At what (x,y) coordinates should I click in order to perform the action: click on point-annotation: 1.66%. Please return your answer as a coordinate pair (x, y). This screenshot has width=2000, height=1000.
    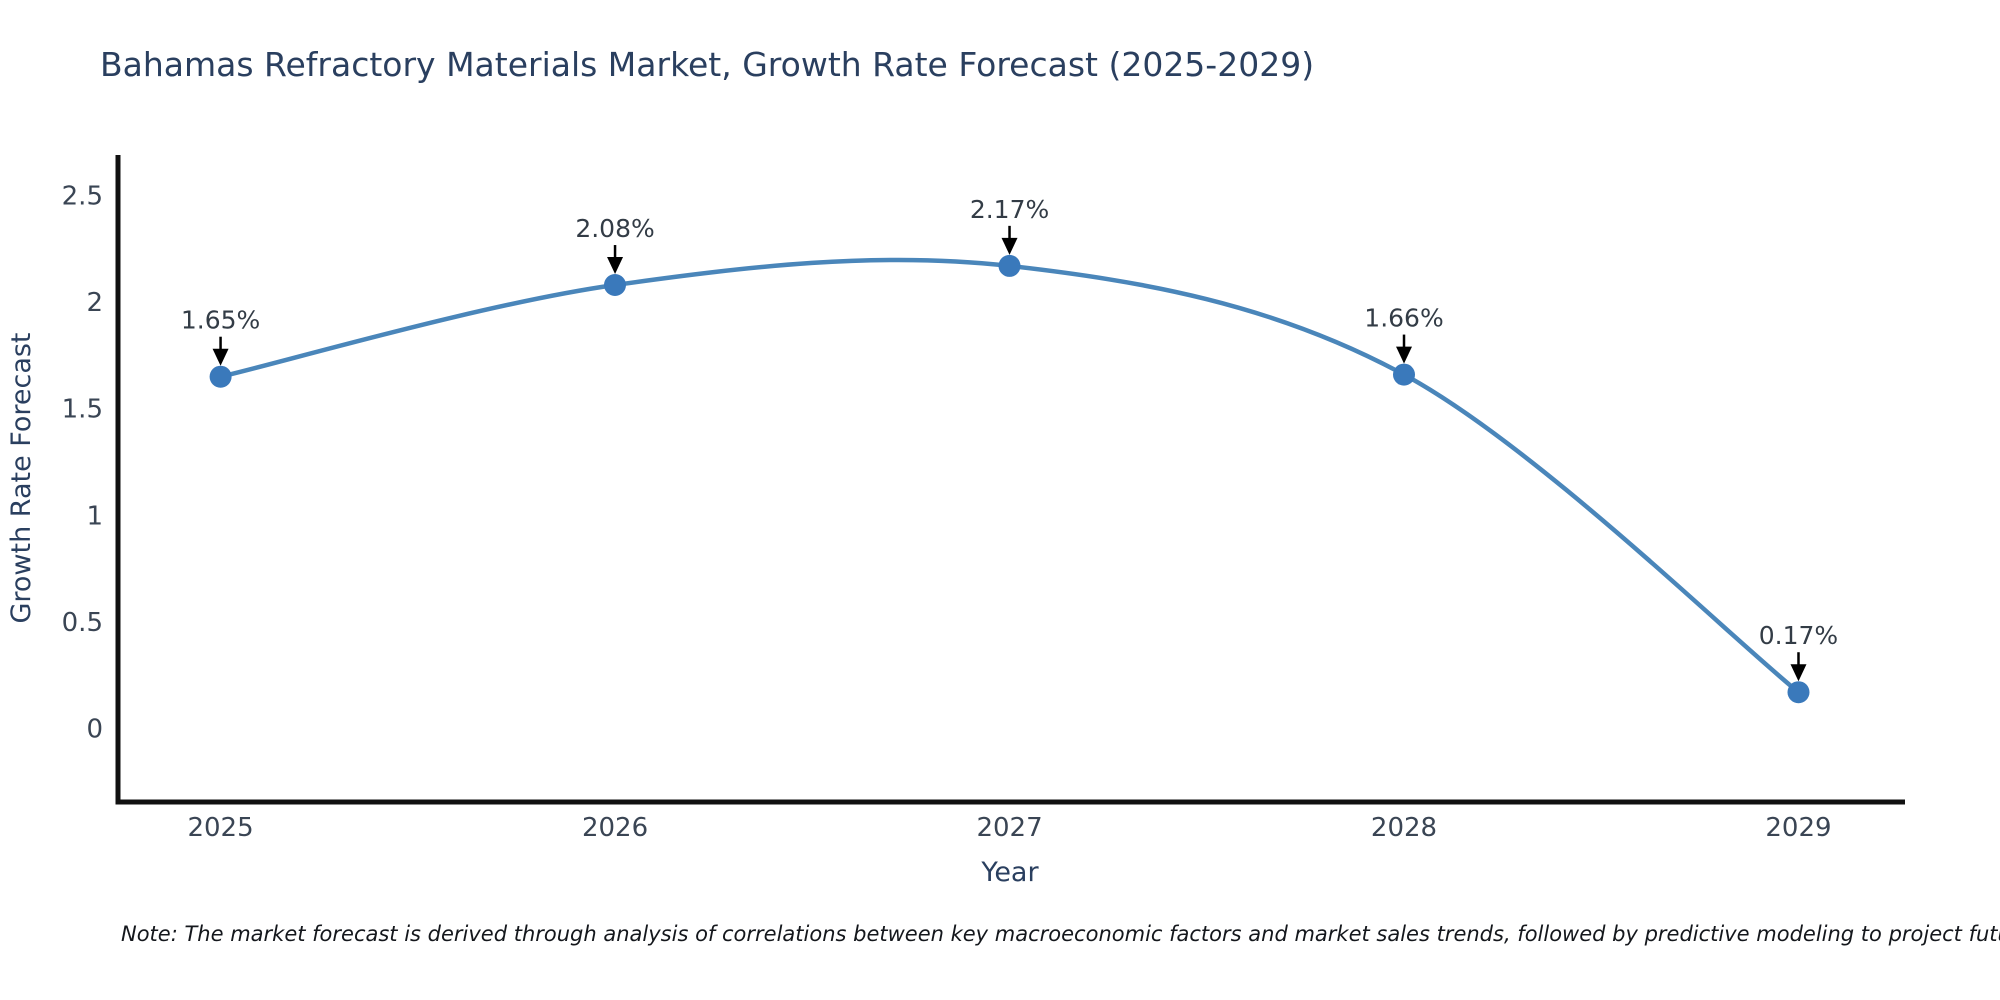
    Looking at the image, I should click on (1404, 334).